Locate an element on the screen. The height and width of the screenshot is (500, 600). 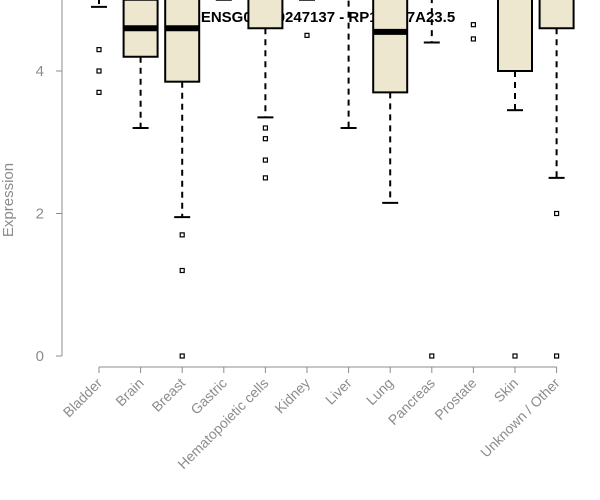
box-liver is located at coordinates (348, 64).